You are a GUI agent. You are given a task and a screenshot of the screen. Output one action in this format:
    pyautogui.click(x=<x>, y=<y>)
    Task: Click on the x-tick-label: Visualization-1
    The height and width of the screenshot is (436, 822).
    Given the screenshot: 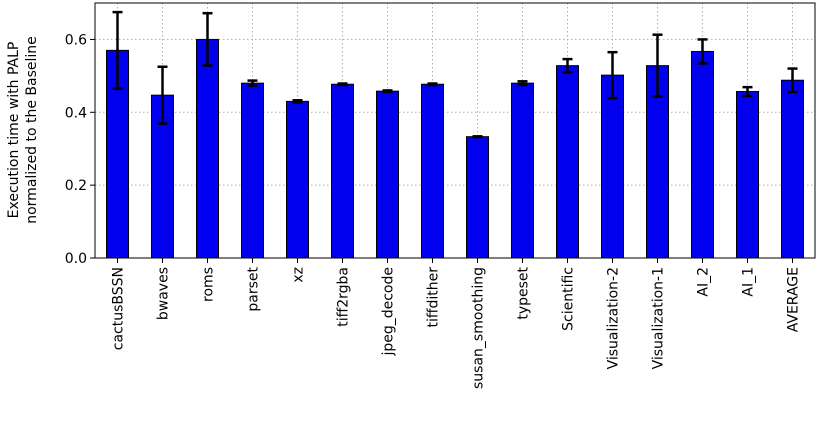 What is the action you would take?
    pyautogui.click(x=659, y=318)
    